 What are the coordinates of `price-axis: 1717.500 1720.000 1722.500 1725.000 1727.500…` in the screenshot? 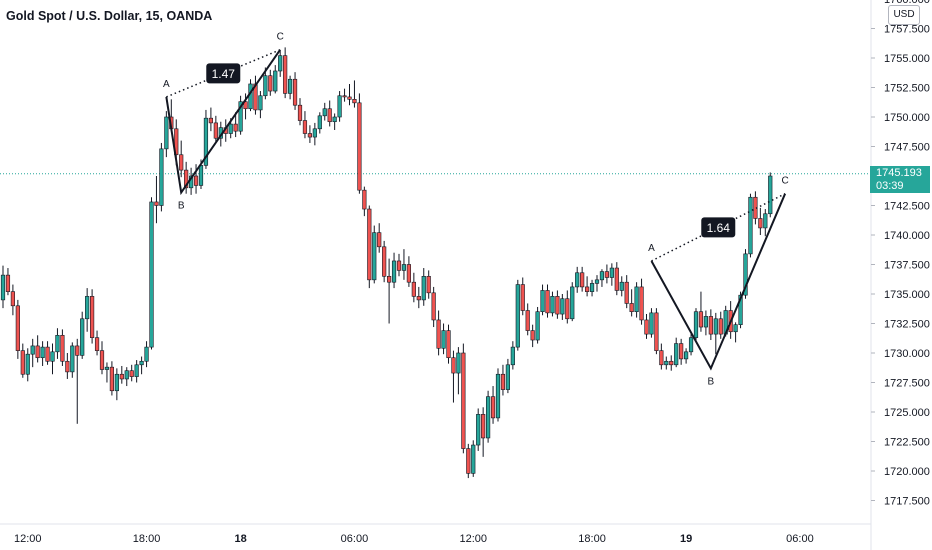 It's located at (900, 254).